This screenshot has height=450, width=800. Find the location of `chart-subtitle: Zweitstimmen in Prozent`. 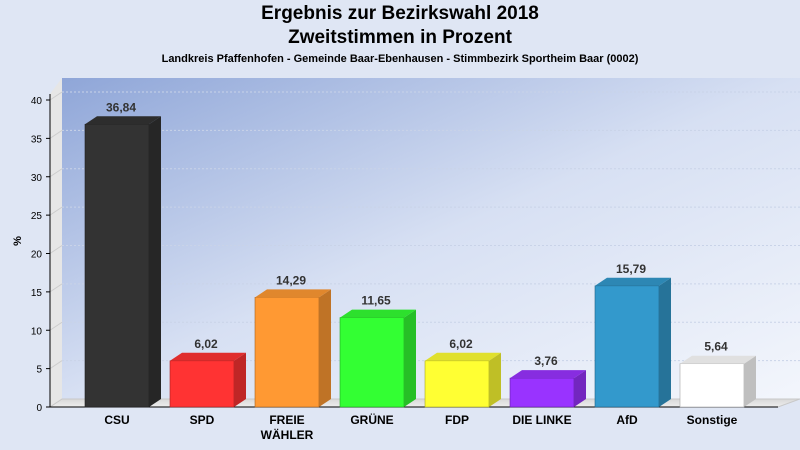

chart-subtitle: Zweitstimmen in Prozent is located at coordinates (400, 37).